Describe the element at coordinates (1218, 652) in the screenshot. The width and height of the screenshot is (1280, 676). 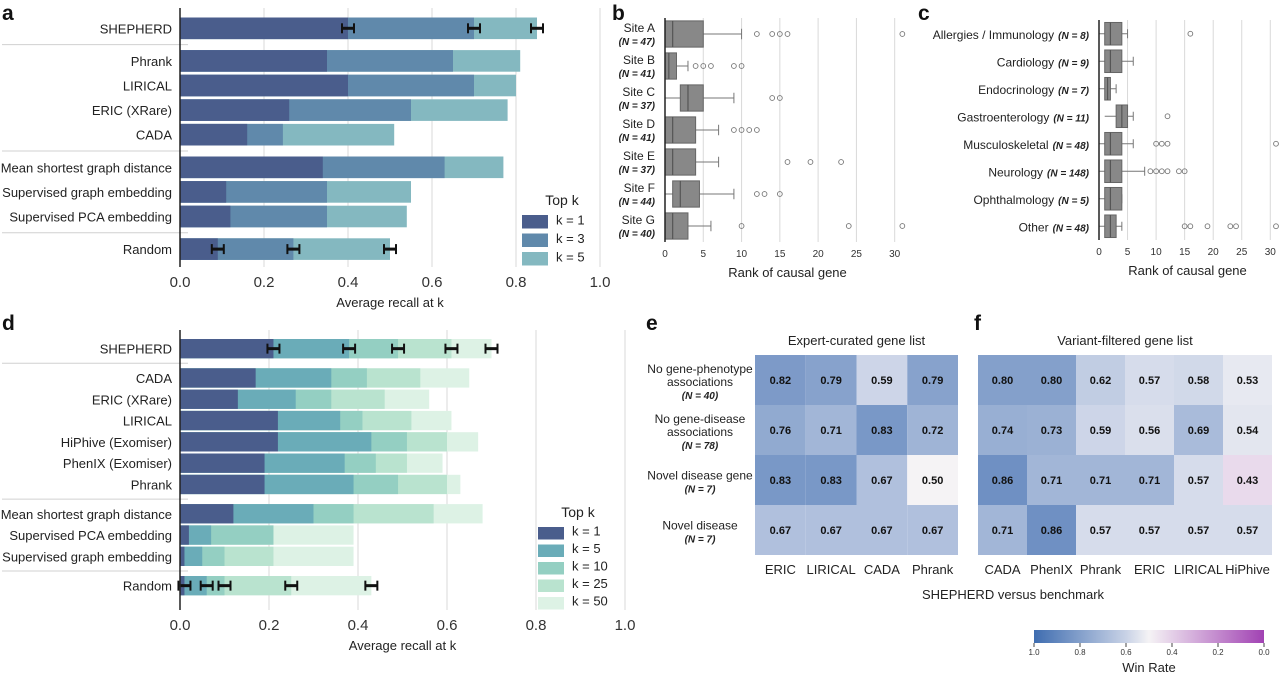
I see `colorbar-tick-label: 0.2` at that location.